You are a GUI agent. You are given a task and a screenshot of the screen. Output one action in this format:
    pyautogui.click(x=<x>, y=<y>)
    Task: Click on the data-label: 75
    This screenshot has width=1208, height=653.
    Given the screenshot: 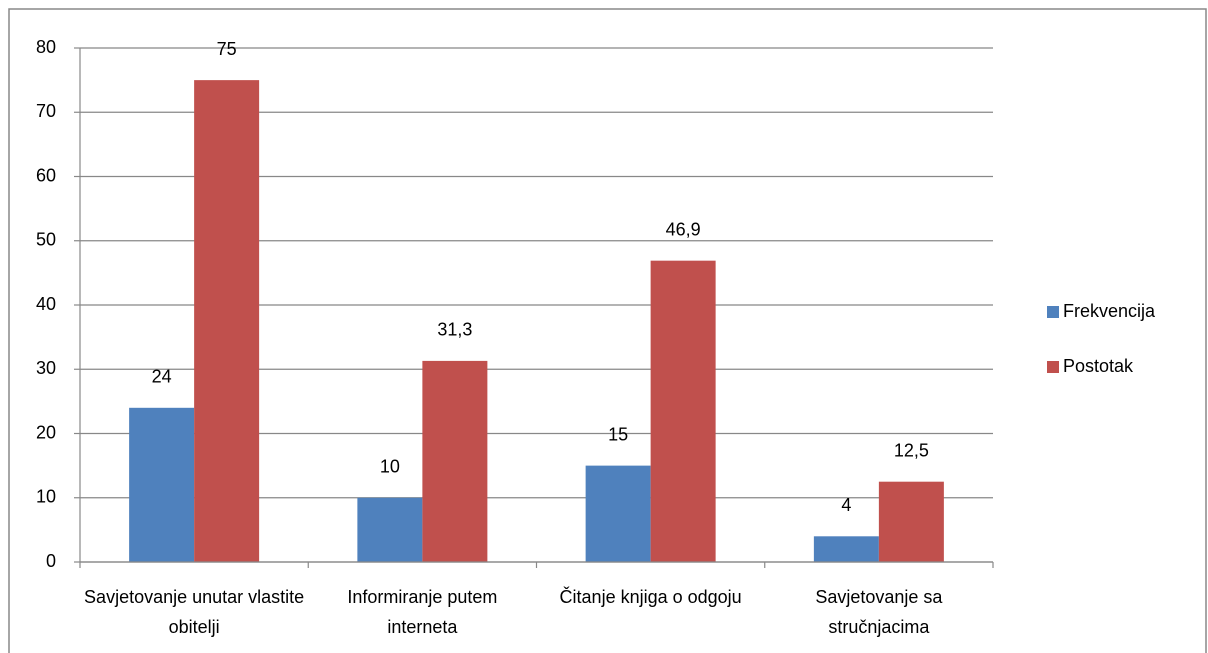 What is the action you would take?
    pyautogui.click(x=227, y=49)
    